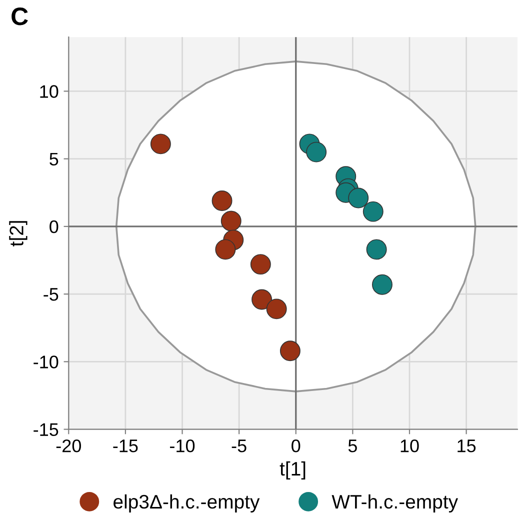 Image resolution: width=528 pixels, height=530 pixels. Describe the element at coordinates (18, 233) in the screenshot. I see `y-axis-title: t[2]` at that location.